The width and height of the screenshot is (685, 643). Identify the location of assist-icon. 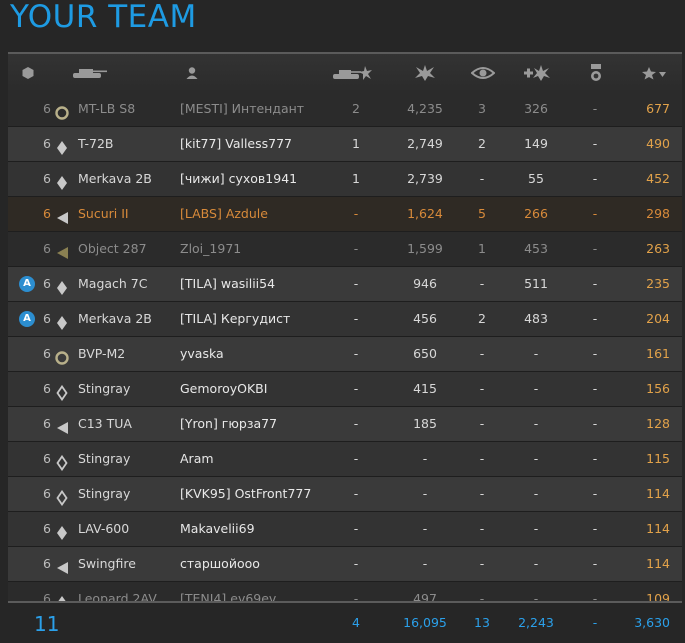
(537, 73).